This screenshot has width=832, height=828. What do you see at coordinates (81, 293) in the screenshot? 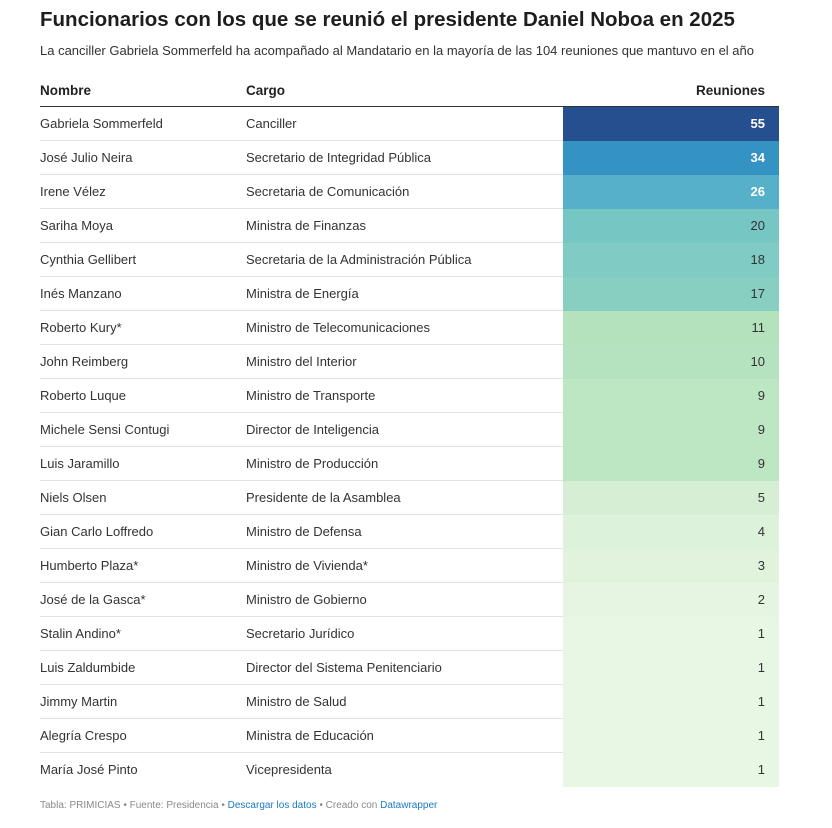
I see `row-name: Inés Manzano` at bounding box center [81, 293].